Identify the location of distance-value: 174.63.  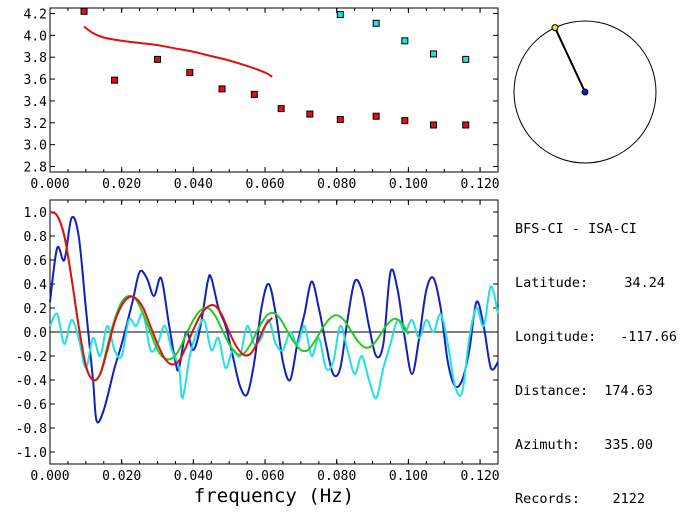
(628, 391).